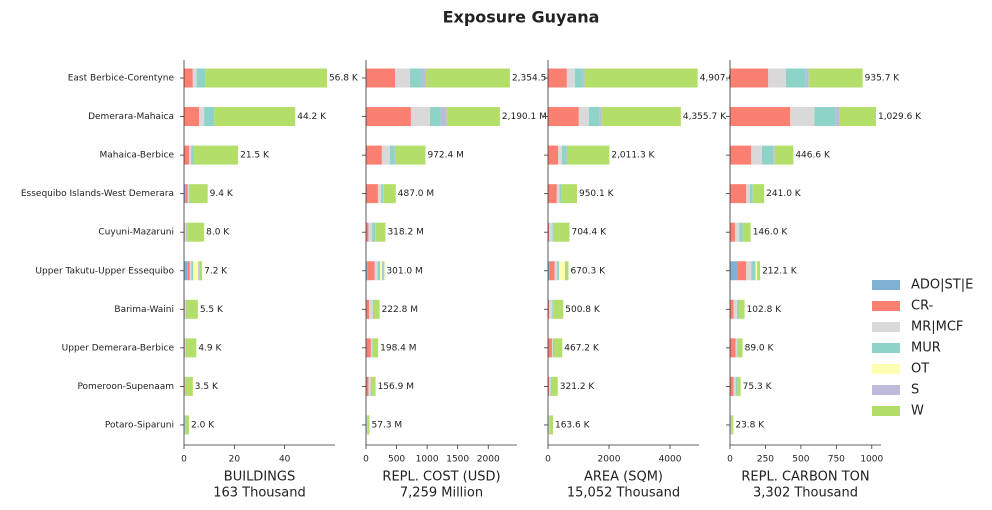 This screenshot has height=510, width=992. Describe the element at coordinates (203, 425) in the screenshot. I see `total-label: 2.0 K` at that location.